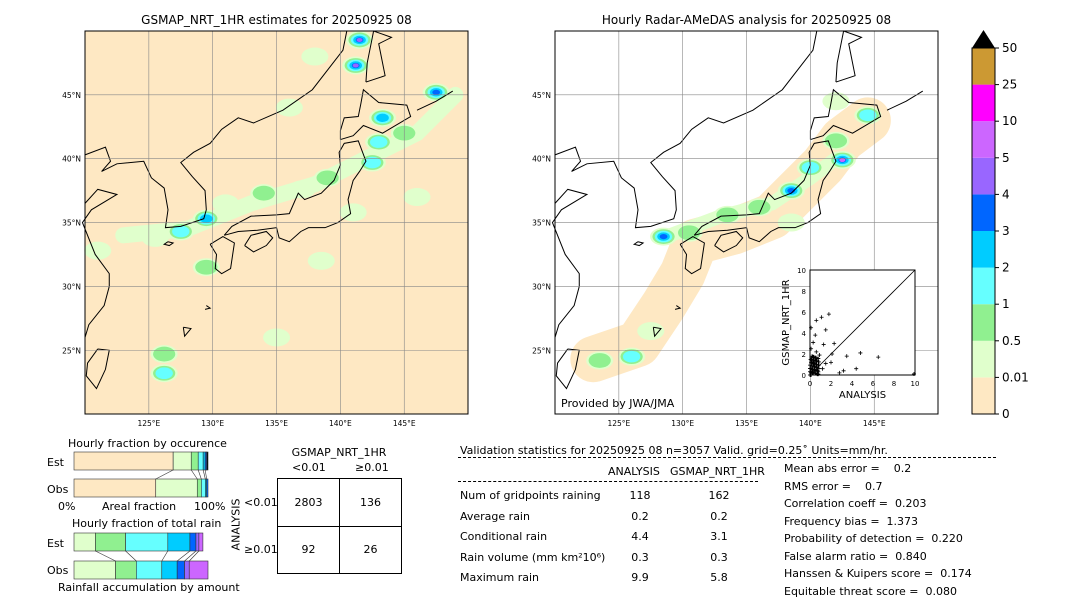  Describe the element at coordinates (58, 489) in the screenshot. I see `occ-obs-label: Obs` at that location.